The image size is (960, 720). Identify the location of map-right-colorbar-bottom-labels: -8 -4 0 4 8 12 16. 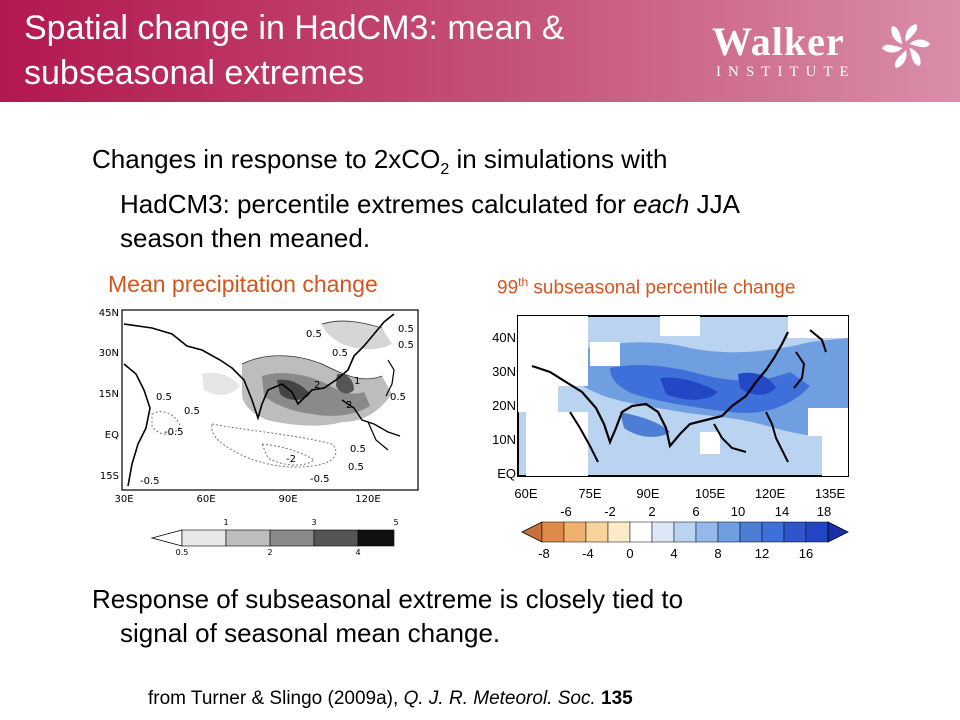
(675, 553).